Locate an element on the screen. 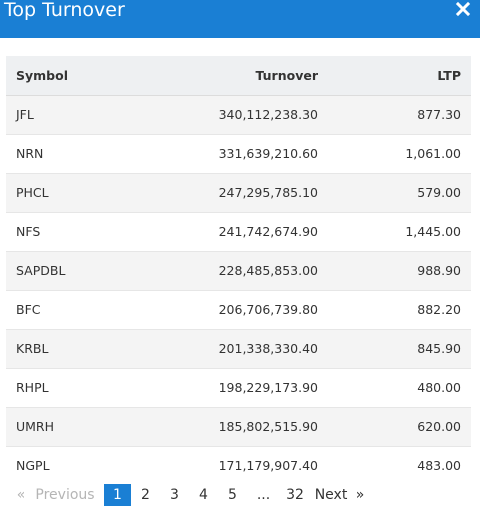 The width and height of the screenshot is (480, 518). page-button-5: 5 is located at coordinates (232, 495).